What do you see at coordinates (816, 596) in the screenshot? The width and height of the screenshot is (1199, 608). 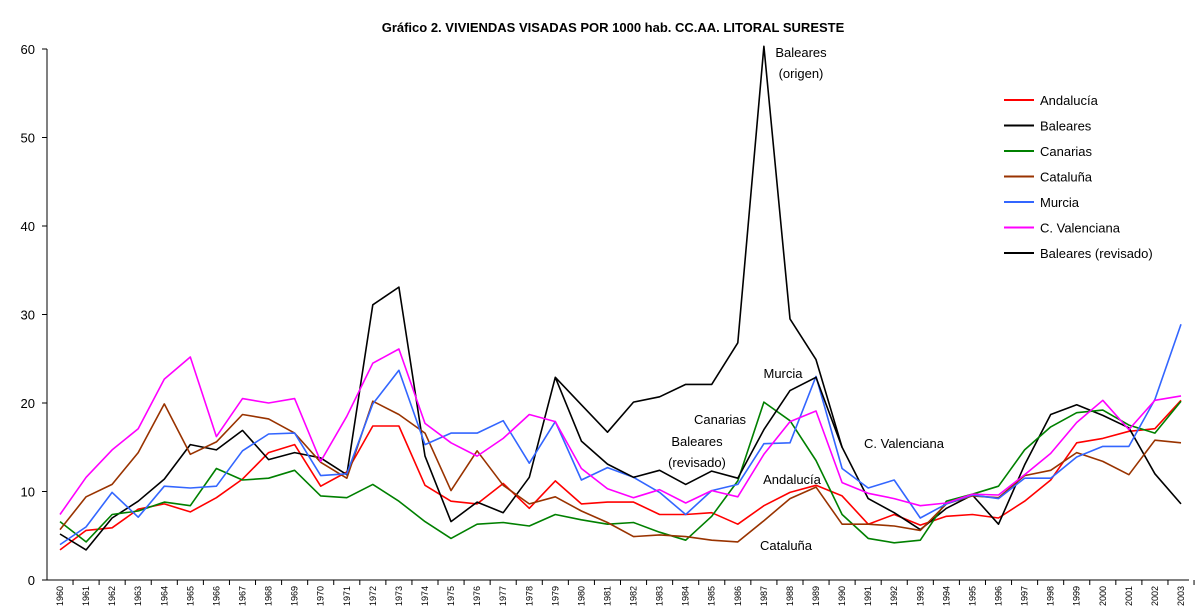 I see `x-tick-label: 1989` at bounding box center [816, 596].